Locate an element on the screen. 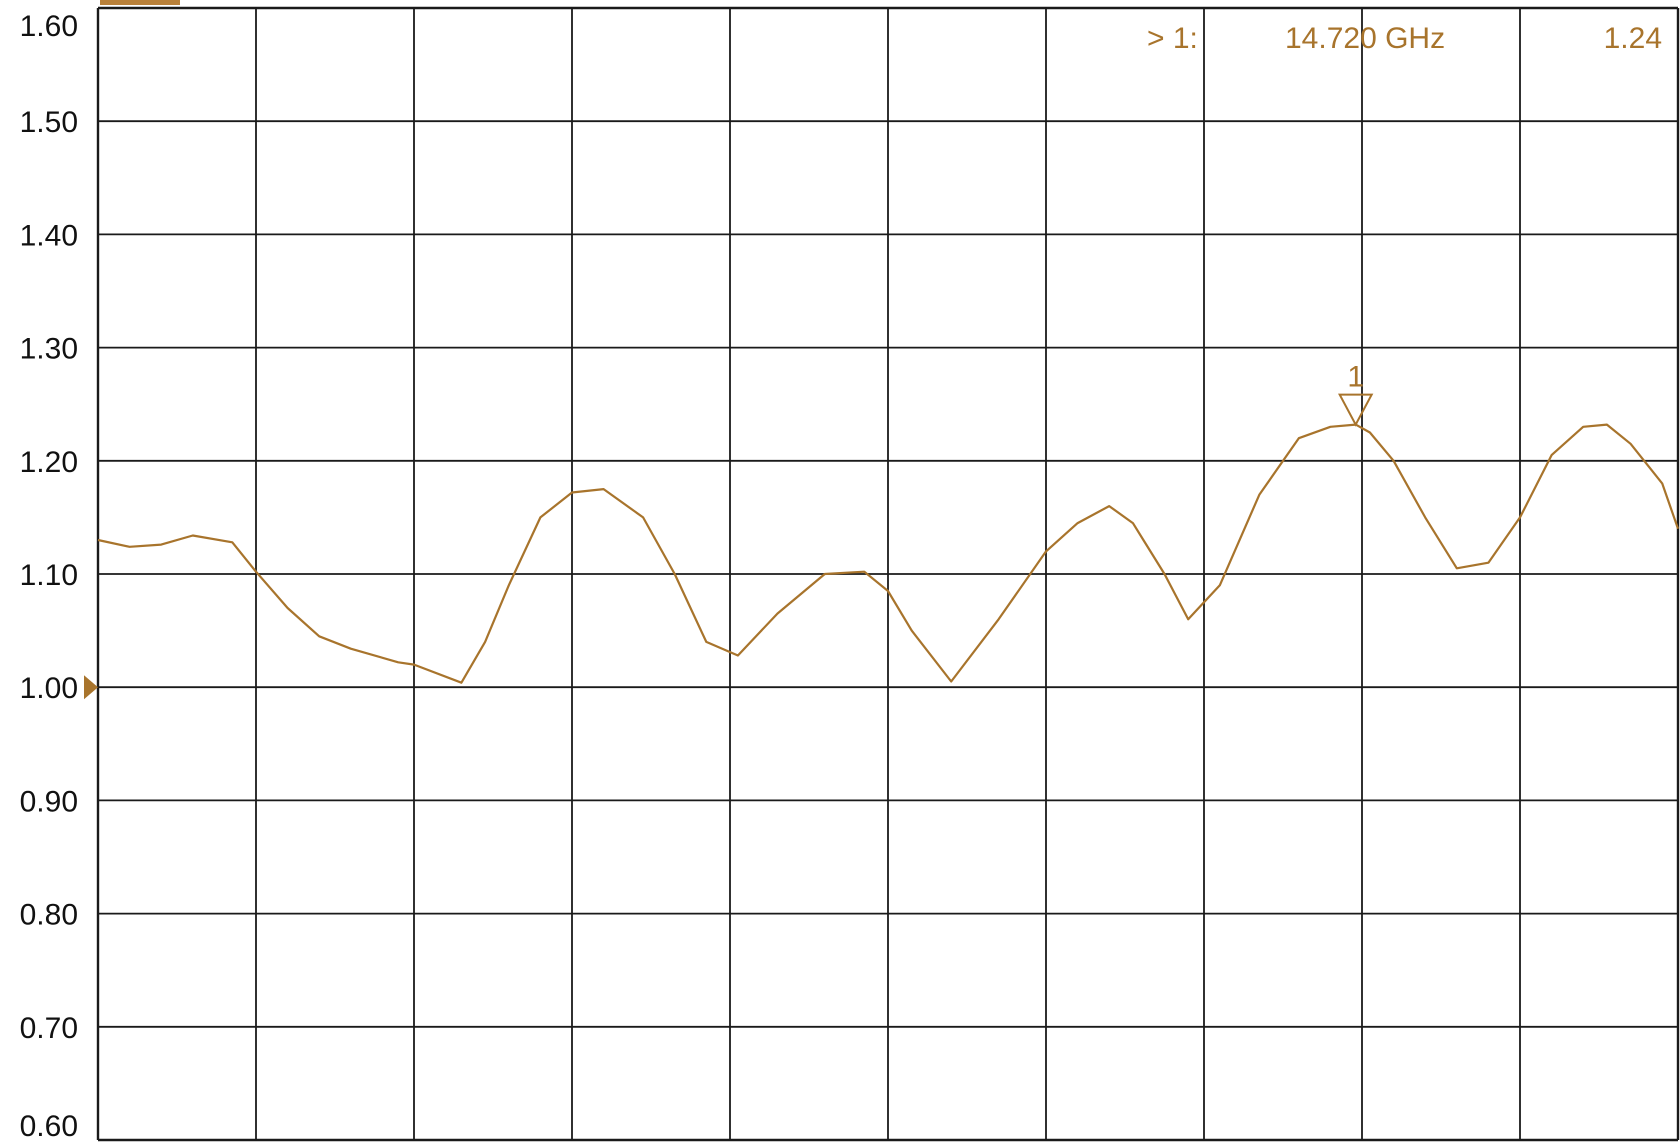 This screenshot has width=1680, height=1143. corner-tab is located at coordinates (140, 2).